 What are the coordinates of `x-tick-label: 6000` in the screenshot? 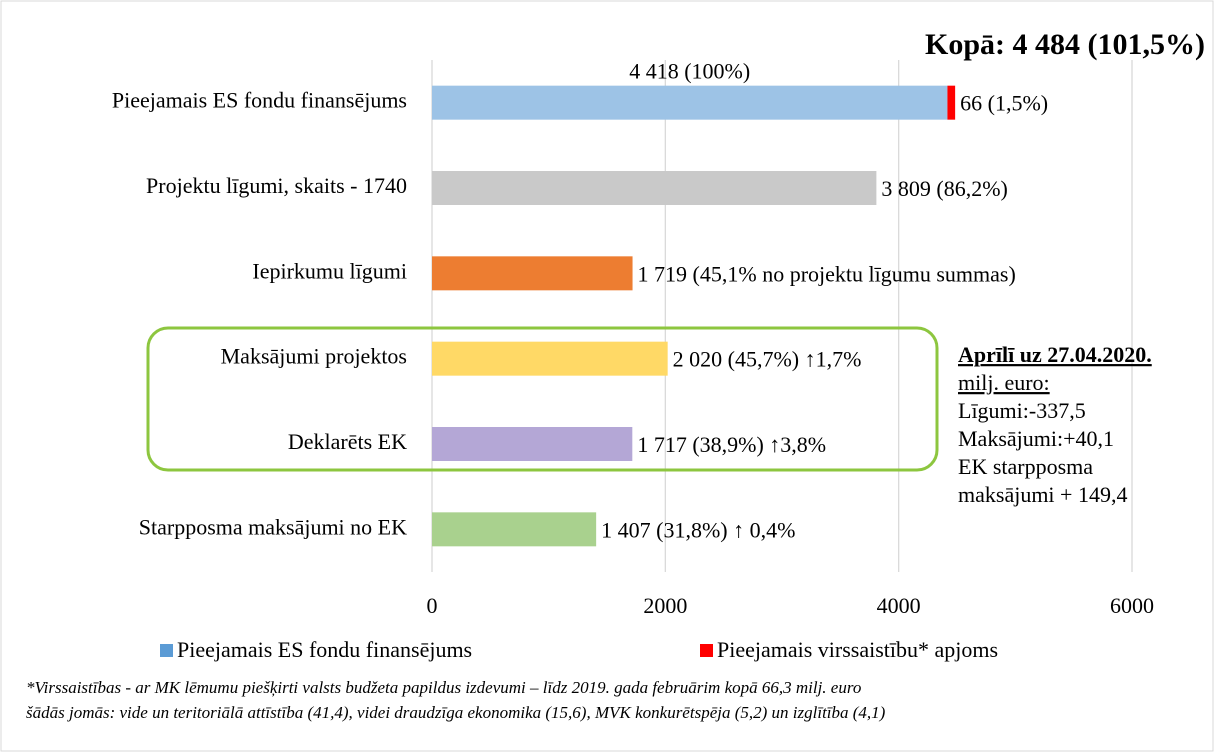 It's located at (1132, 605).